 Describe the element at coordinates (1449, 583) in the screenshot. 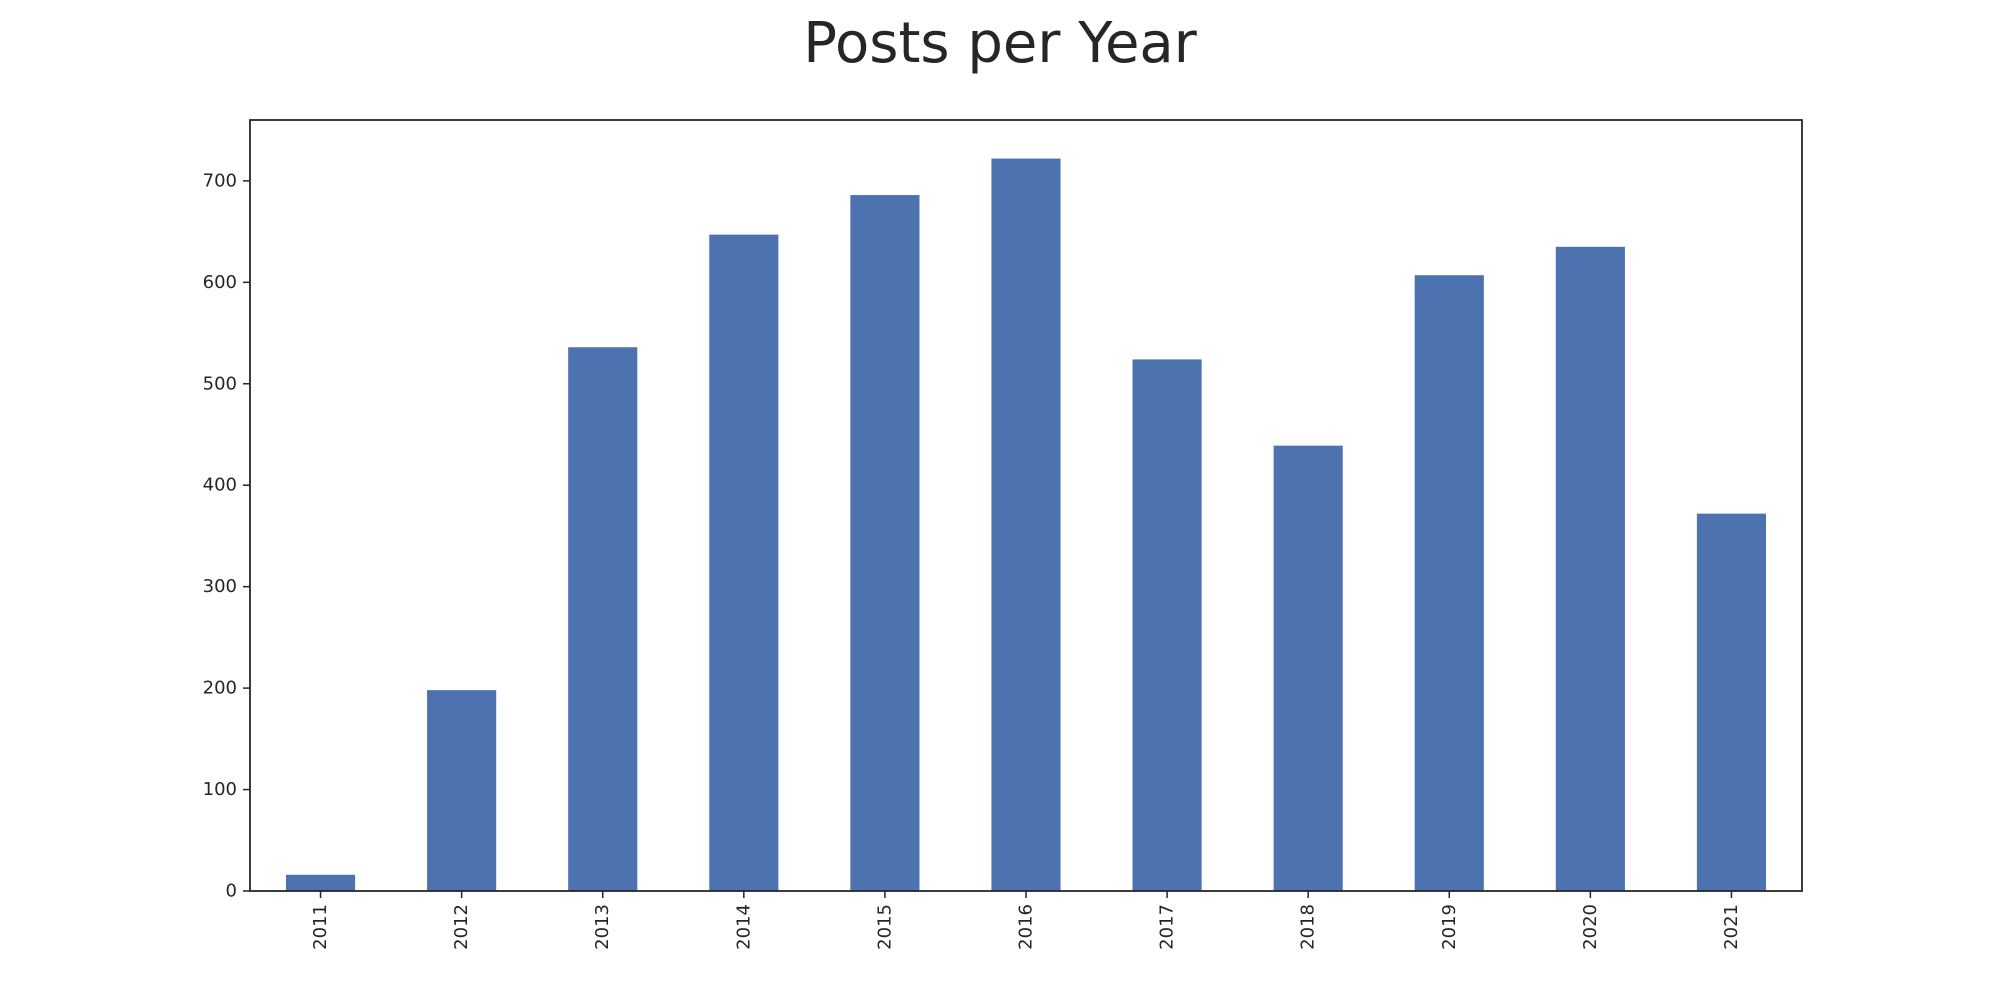

I see `bar-2019` at that location.